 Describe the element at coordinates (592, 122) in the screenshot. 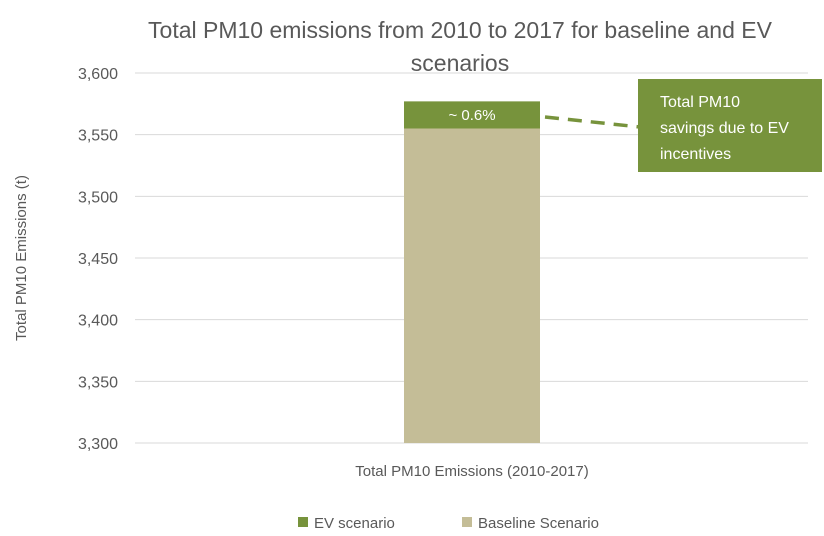

I see `callout-connector` at that location.